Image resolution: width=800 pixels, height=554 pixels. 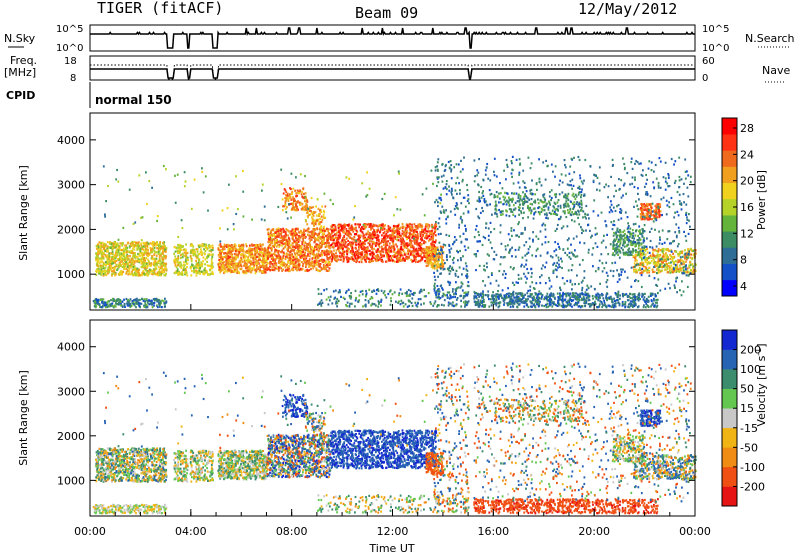 I want to click on nsky-series, so click(x=392, y=38).